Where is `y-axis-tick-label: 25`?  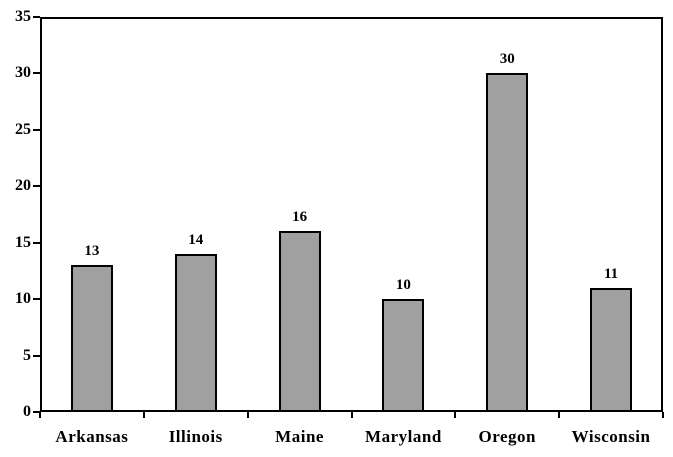
y-axis-tick-label: 25 is located at coordinates (23, 129).